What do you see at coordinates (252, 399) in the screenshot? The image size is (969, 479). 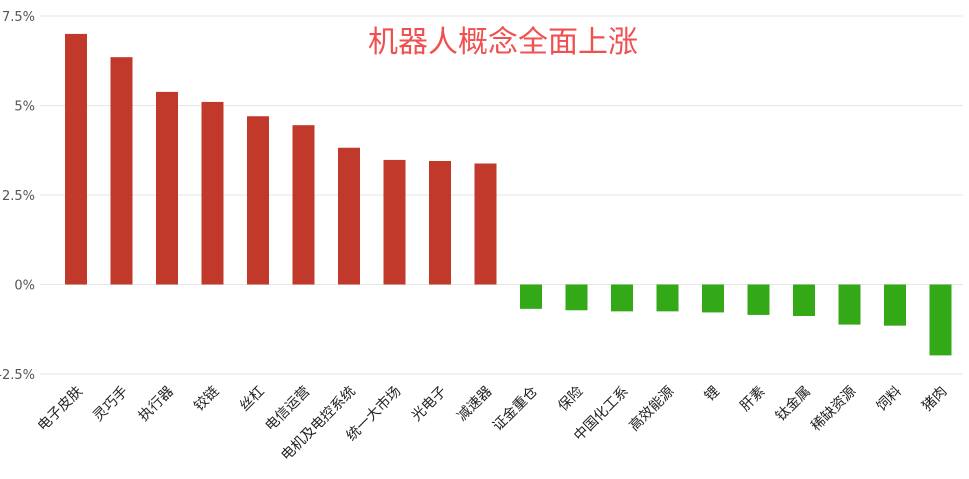 I see `x-category-label: 丝杠` at bounding box center [252, 399].